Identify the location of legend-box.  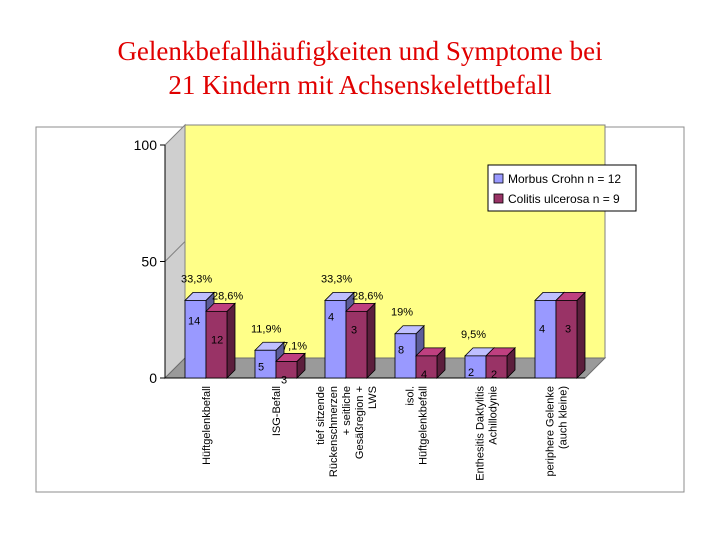
(562, 188).